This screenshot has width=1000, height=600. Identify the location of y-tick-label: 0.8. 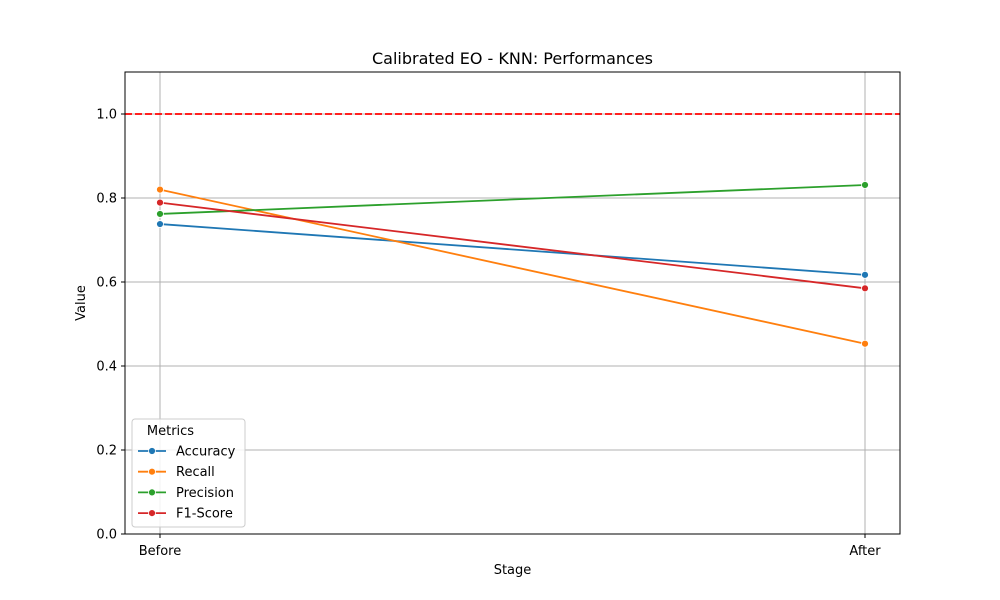
(106, 199).